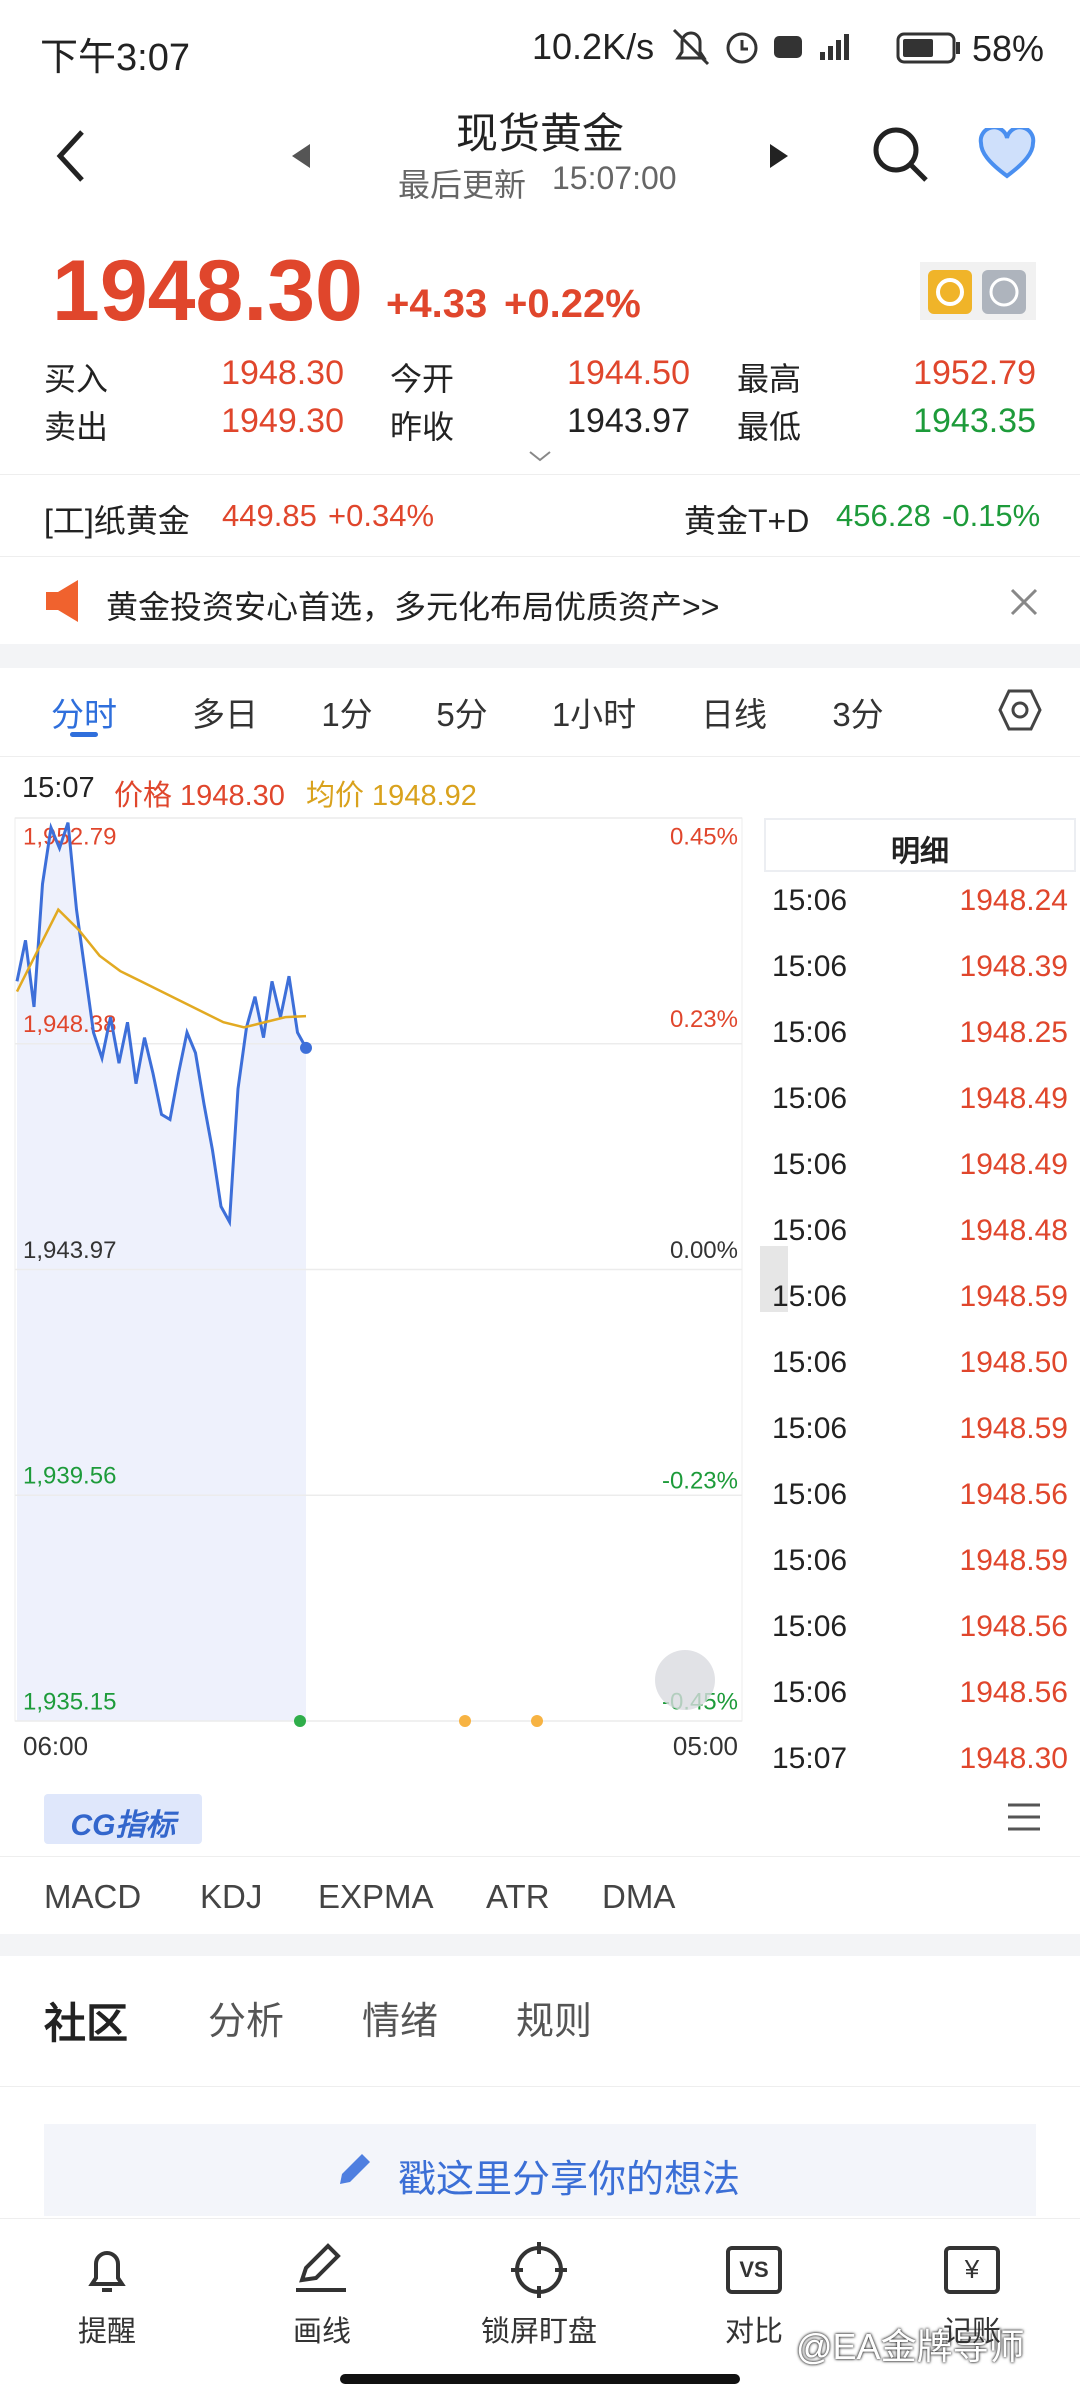  Describe the element at coordinates (301, 156) in the screenshot. I see `prev-button` at that location.